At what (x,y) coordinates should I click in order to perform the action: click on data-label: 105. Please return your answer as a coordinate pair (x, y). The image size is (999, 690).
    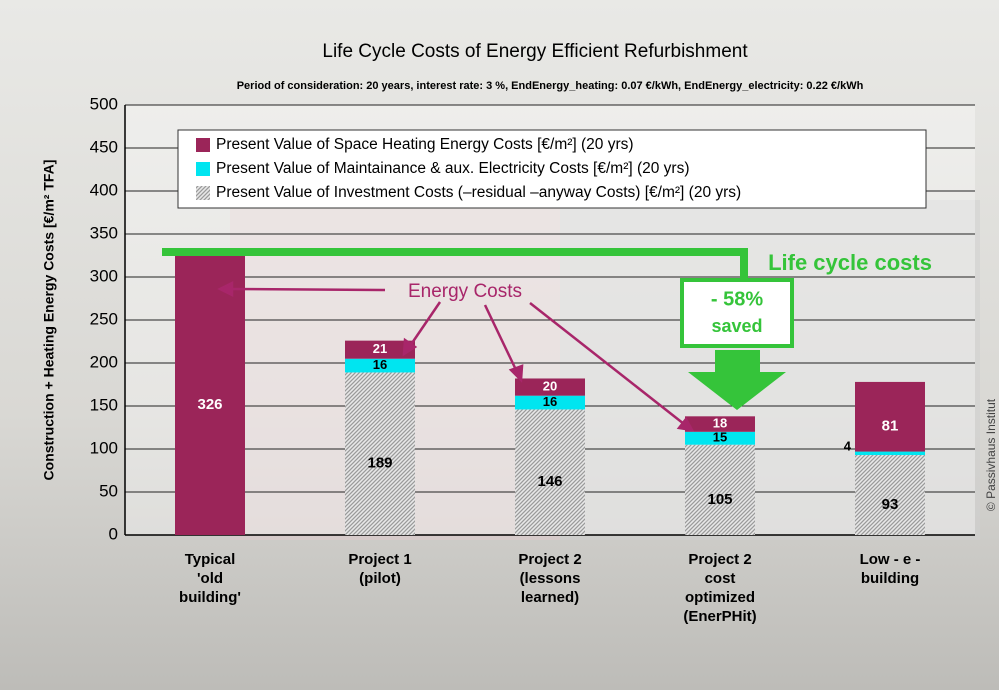
    Looking at the image, I should click on (719, 499).